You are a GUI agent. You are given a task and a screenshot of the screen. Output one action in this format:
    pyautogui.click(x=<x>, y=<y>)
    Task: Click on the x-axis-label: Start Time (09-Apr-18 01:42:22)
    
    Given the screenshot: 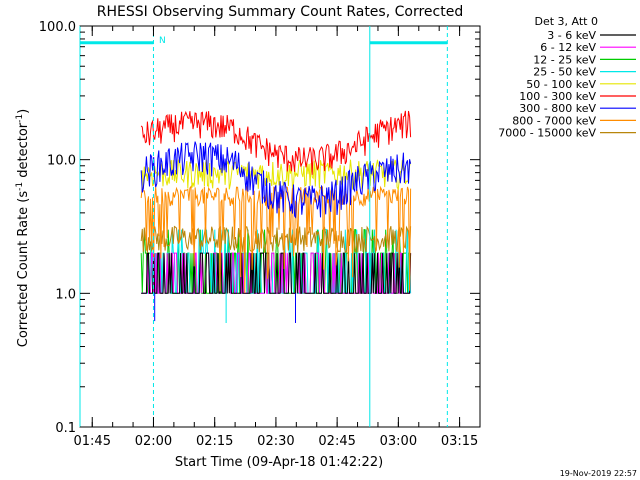 What is the action you would take?
    pyautogui.click(x=279, y=462)
    